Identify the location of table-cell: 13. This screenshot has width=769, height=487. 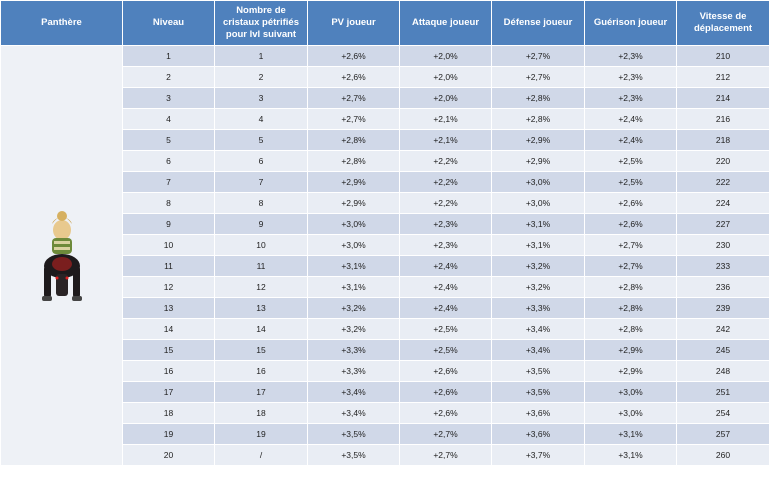
(261, 308).